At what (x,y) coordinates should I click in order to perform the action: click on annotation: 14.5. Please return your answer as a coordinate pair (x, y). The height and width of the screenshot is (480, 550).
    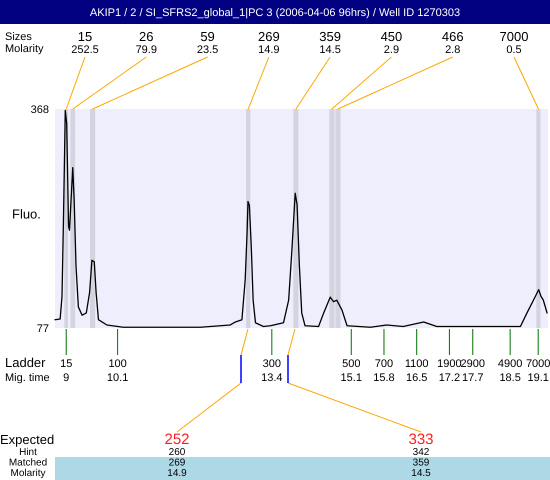
    Looking at the image, I should click on (330, 50).